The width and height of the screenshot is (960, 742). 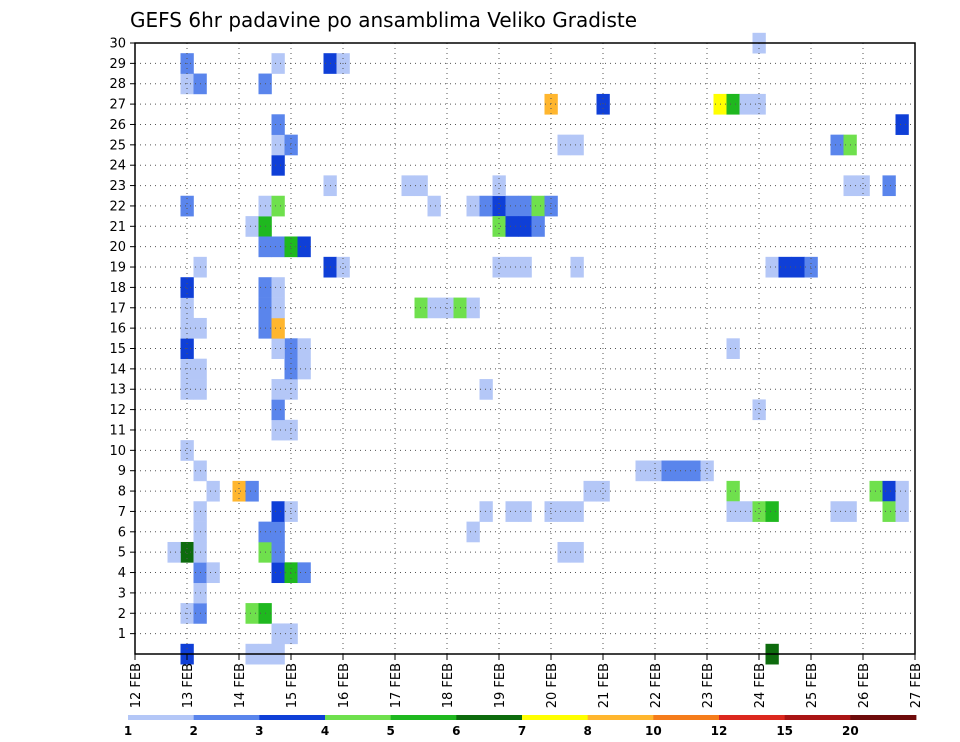 What do you see at coordinates (396, 685) in the screenshot?
I see `x-tick-label: 17 FEB` at bounding box center [396, 685].